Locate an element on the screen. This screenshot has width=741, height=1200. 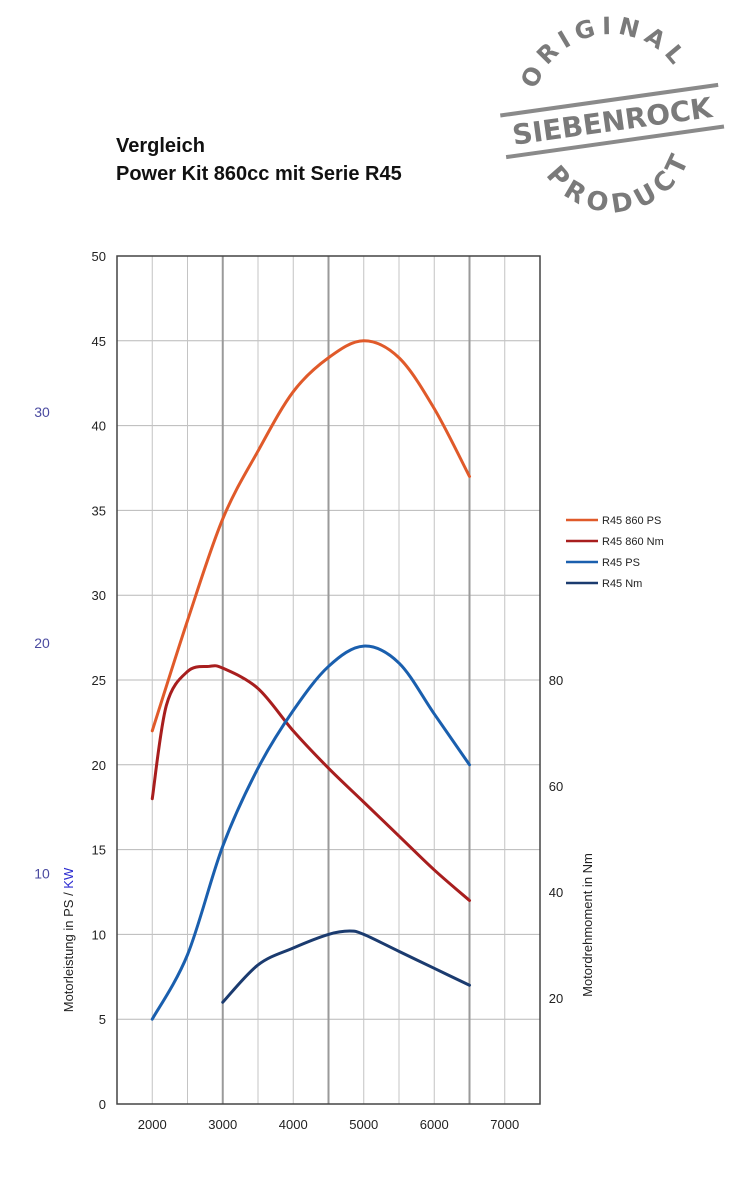
series-line-r45-nm: R45 Nm is located at coordinates (346, 966).